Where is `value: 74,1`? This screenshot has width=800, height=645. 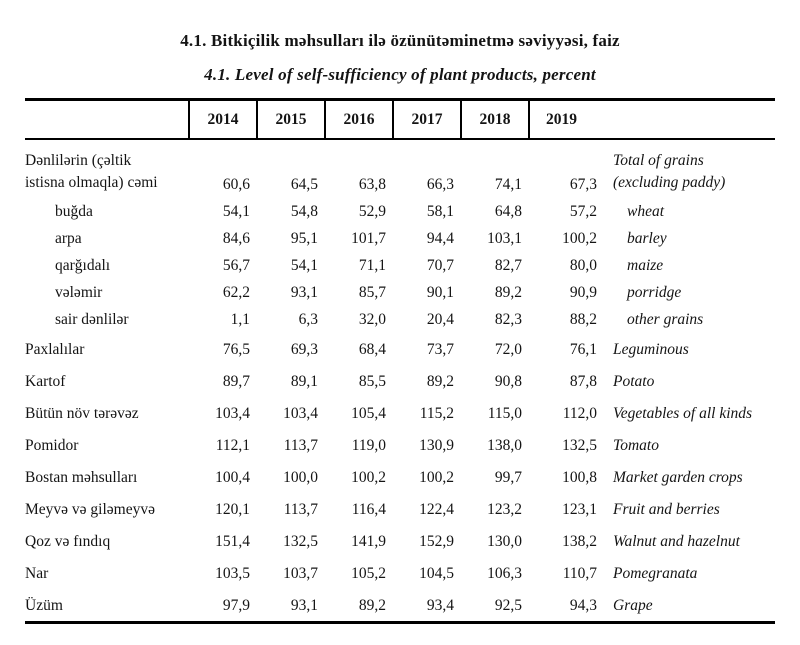 value: 74,1 is located at coordinates (508, 184).